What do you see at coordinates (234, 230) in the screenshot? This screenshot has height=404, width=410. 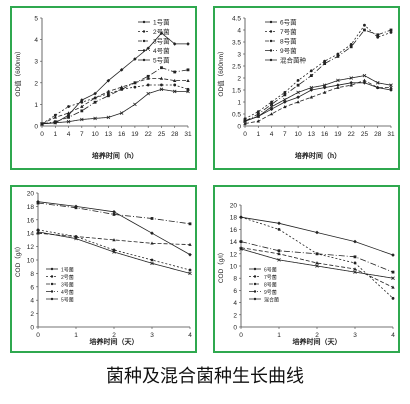 I see `y-tick-label: 16` at bounding box center [234, 230].